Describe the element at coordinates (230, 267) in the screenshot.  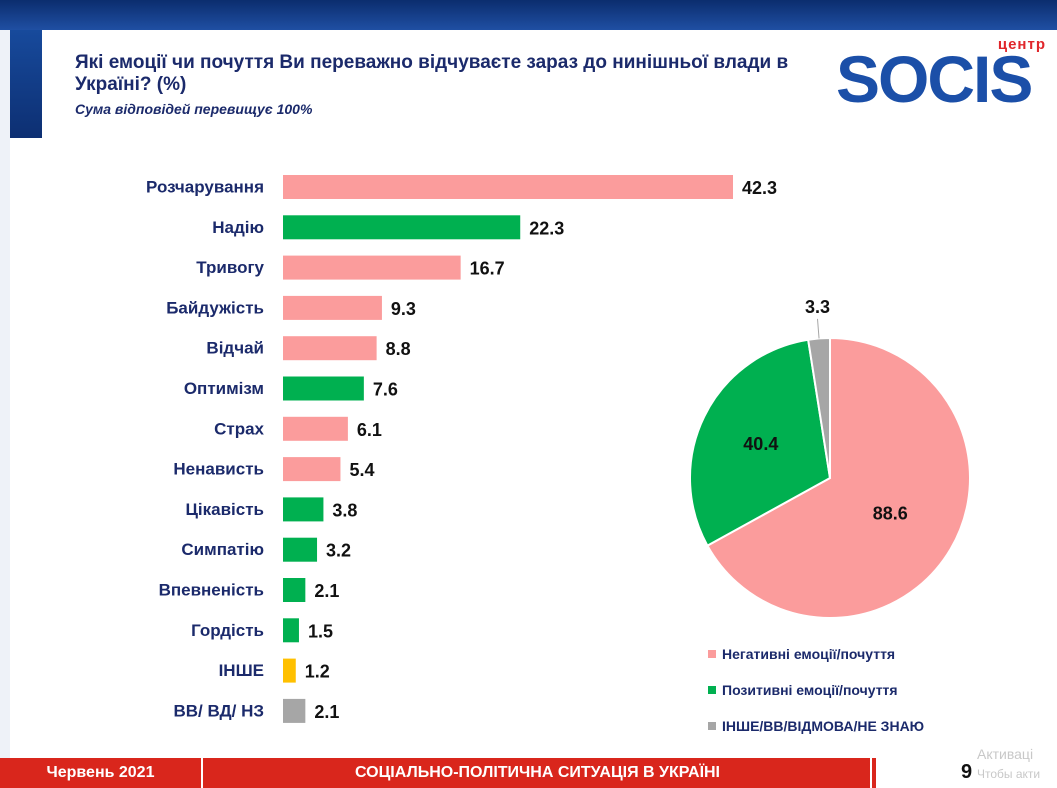
I see `bar-category-label: Тривогу` at that location.